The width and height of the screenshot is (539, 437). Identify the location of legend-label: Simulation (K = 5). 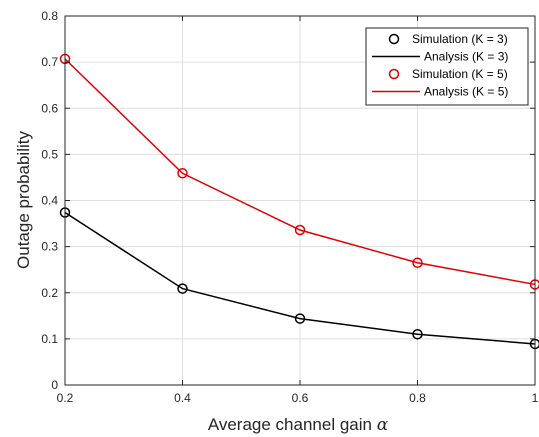
(460, 74).